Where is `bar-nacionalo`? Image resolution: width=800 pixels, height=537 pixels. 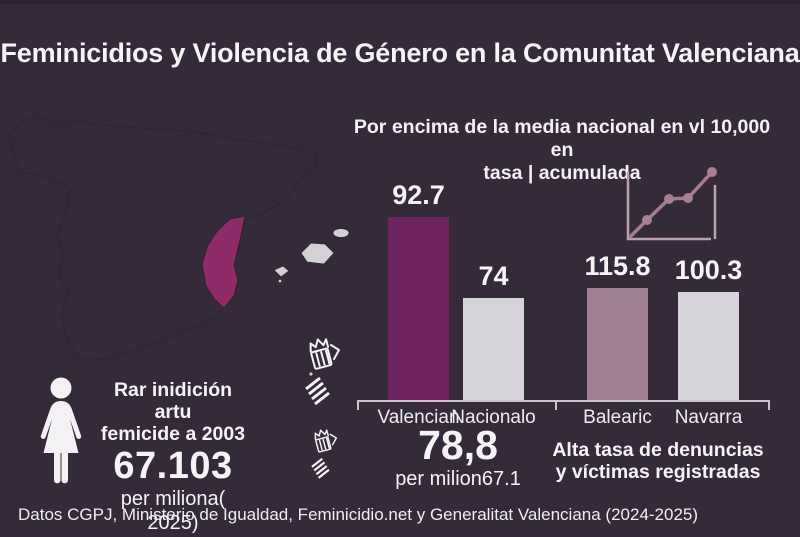 bar-nacionalo is located at coordinates (493, 349).